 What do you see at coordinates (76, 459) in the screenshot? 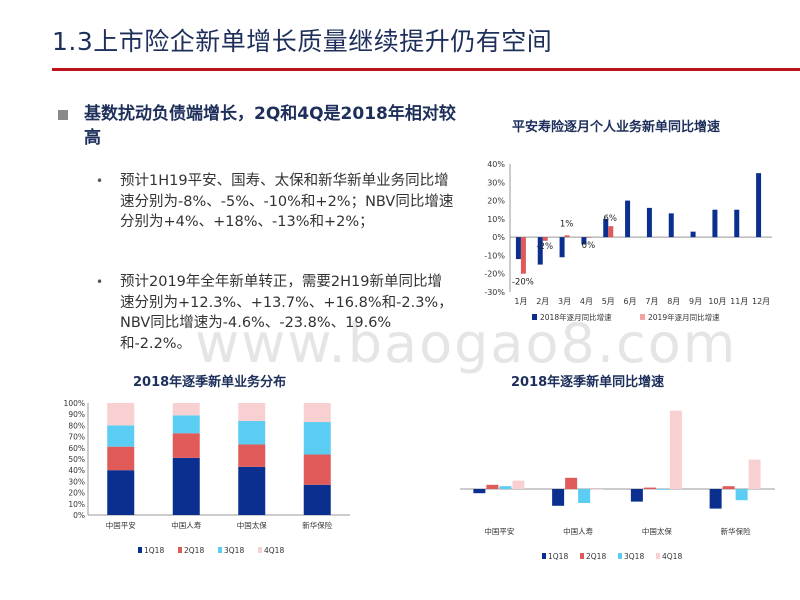
I see `y-tick-label: 50%` at bounding box center [76, 459].